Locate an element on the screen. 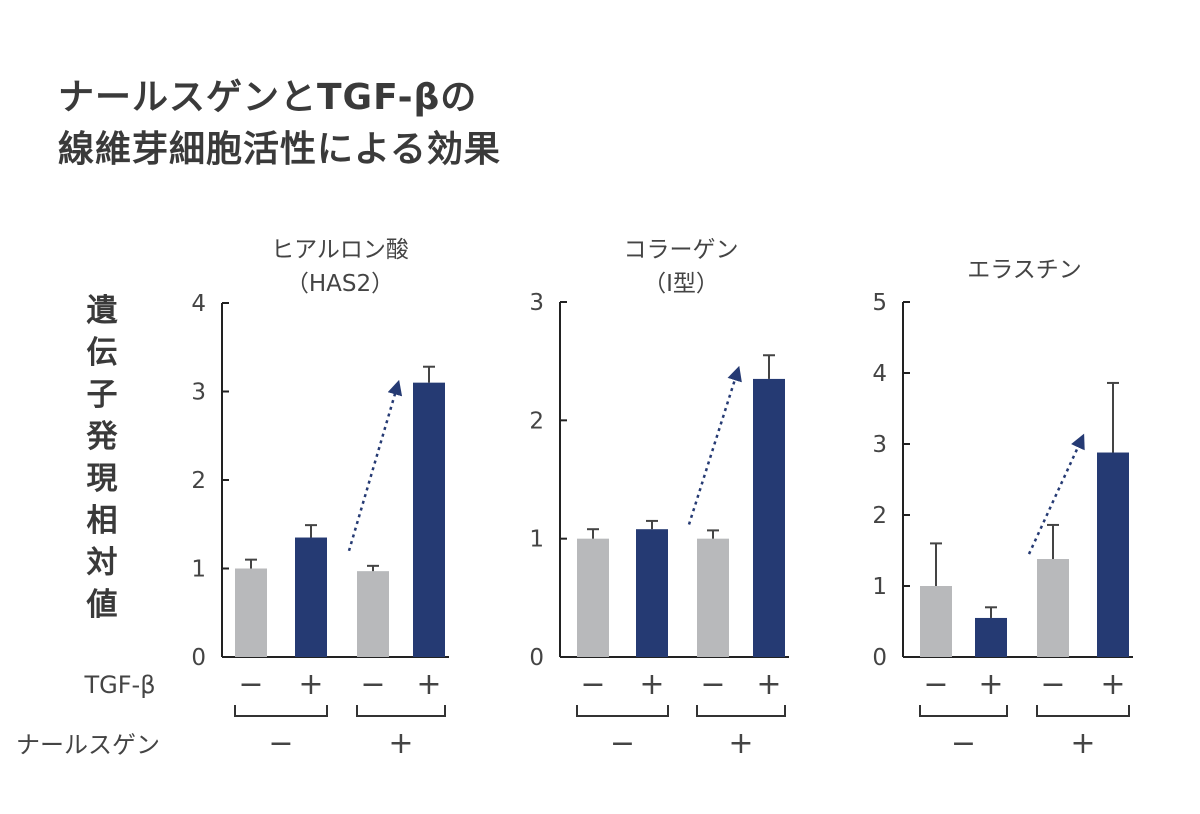 The image size is (1200, 814). panel-subtitle: （HAS2） is located at coordinates (340, 284).